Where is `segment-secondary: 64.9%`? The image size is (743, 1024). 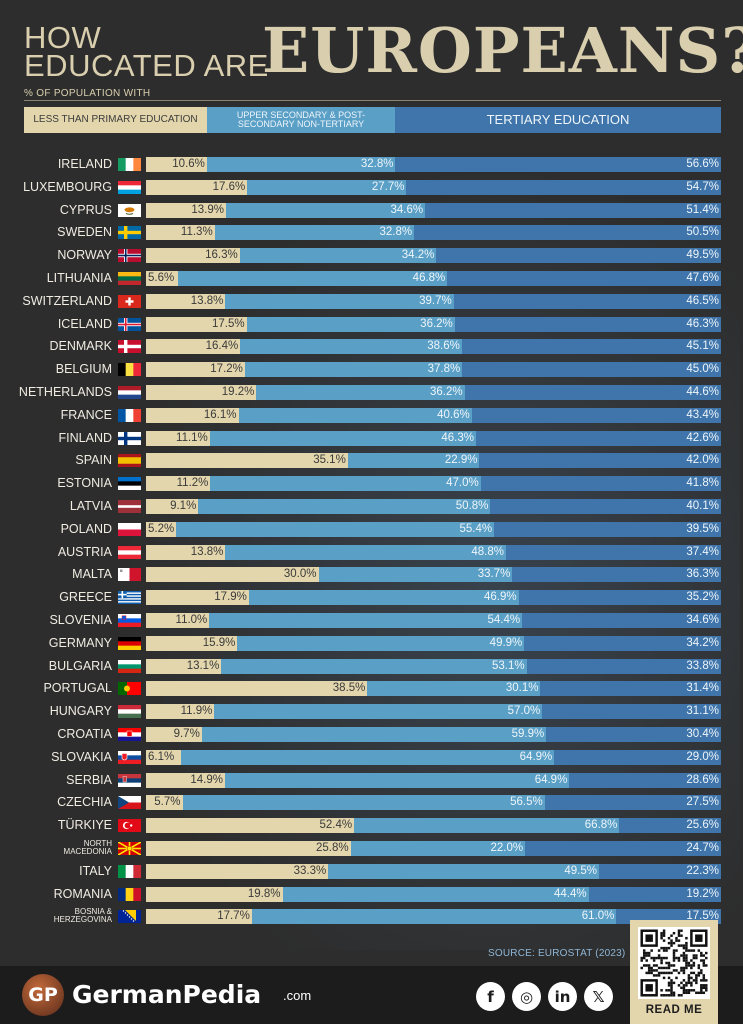
segment-secondary: 64.9% is located at coordinates (368, 757).